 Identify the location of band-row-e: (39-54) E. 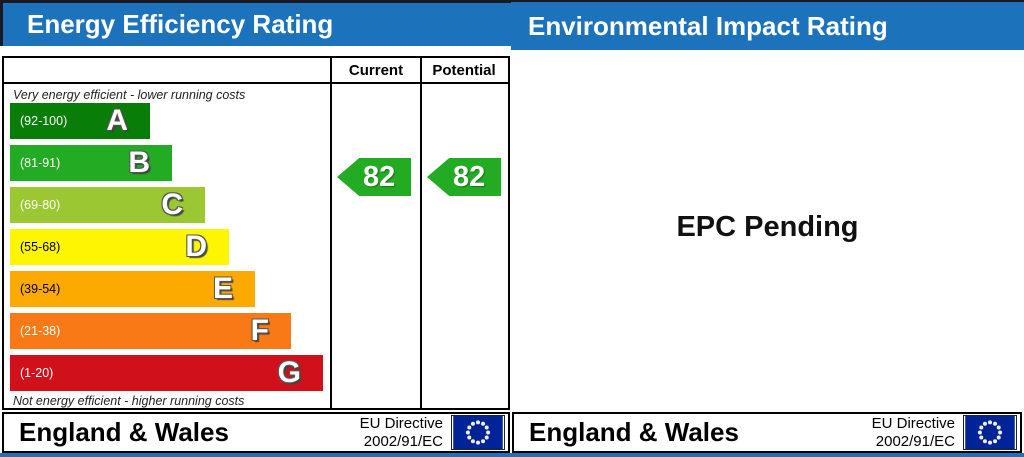
(132, 289).